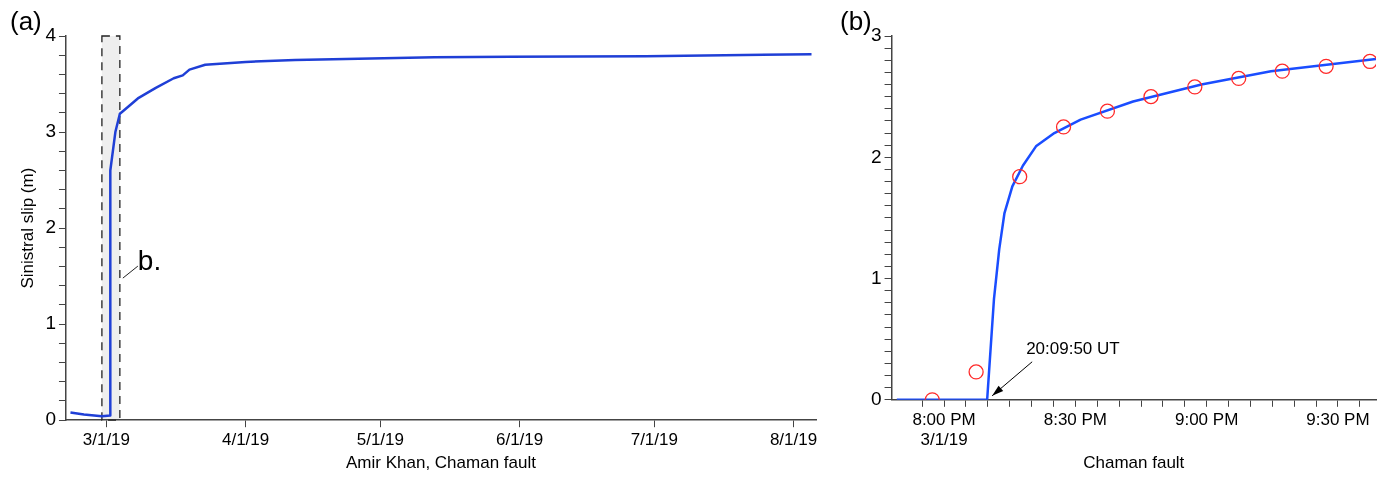 Image resolution: width=1399 pixels, height=485 pixels. Describe the element at coordinates (27, 228) in the screenshot. I see `y-axis-title: Sinistral slip (m)` at that location.